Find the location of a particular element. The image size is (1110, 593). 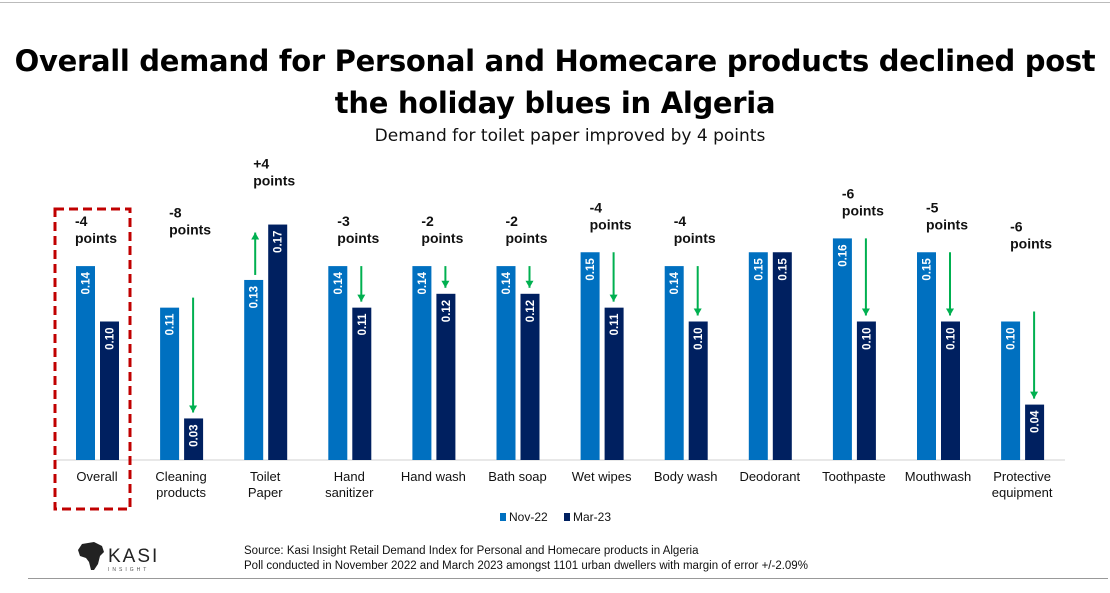

data-label: 0.17 is located at coordinates (279, 242).